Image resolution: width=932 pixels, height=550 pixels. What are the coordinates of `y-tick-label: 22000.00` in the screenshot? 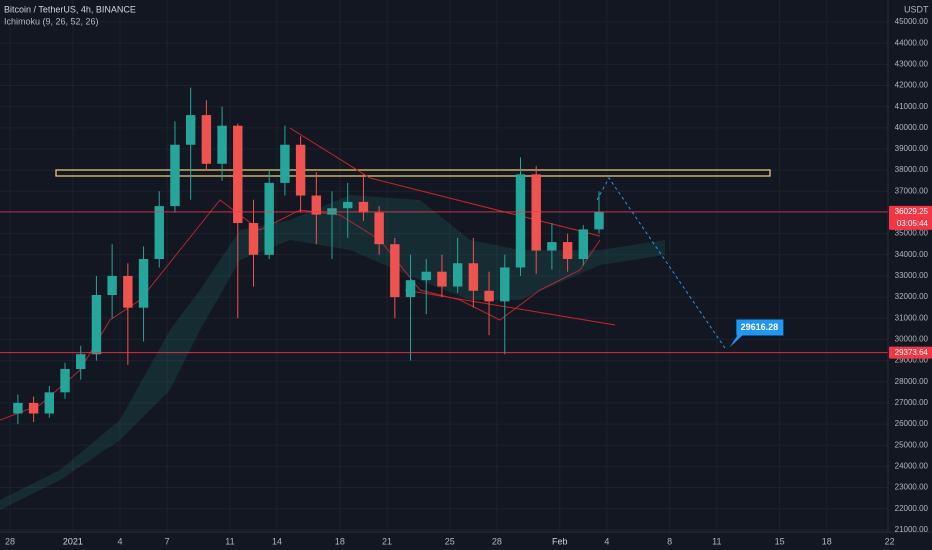 It's located at (912, 508).